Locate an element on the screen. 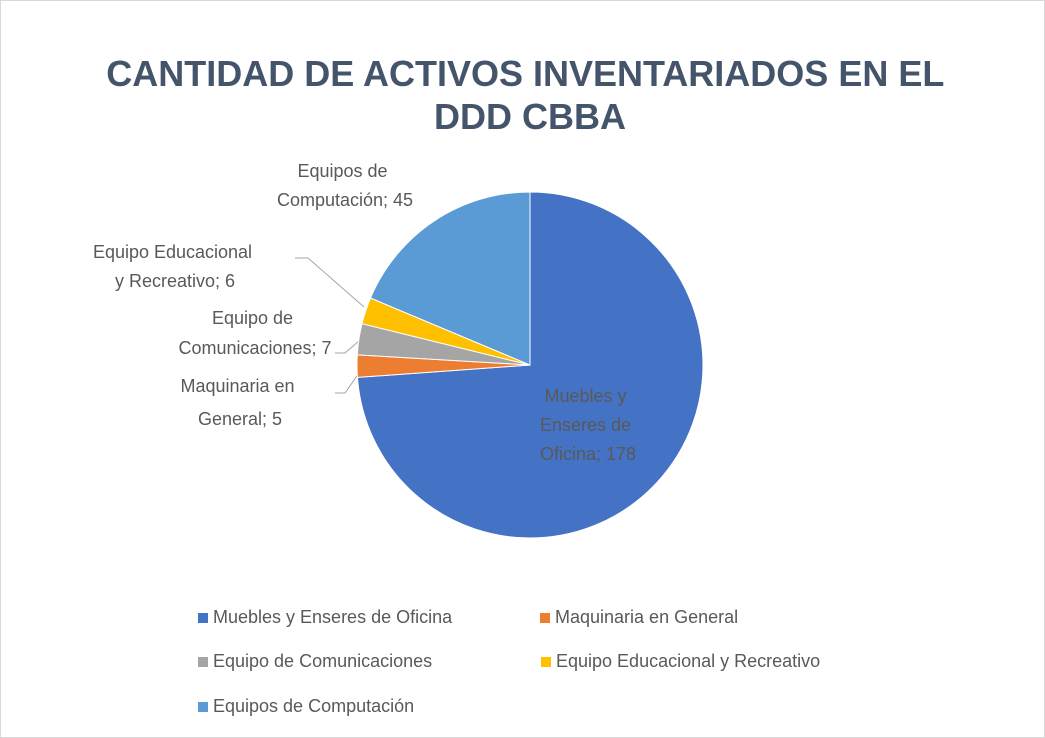  data-label: Equipo Educacional y Recreativo; 6 is located at coordinates (175, 266).